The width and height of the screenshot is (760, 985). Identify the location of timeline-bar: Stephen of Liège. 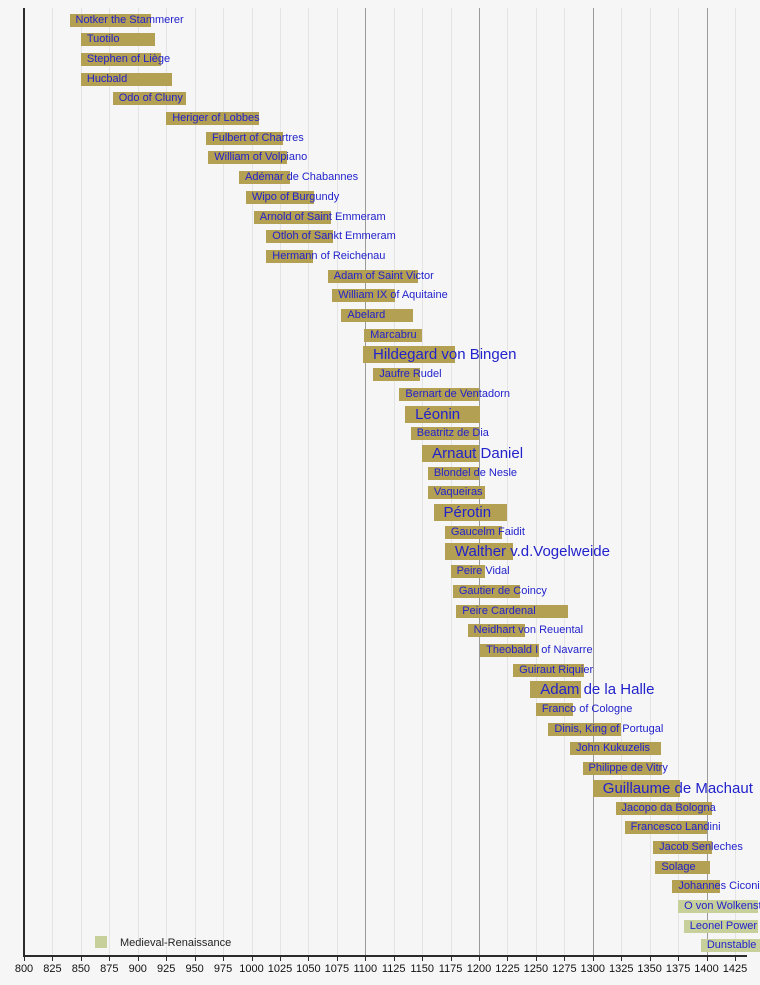
(125, 59).